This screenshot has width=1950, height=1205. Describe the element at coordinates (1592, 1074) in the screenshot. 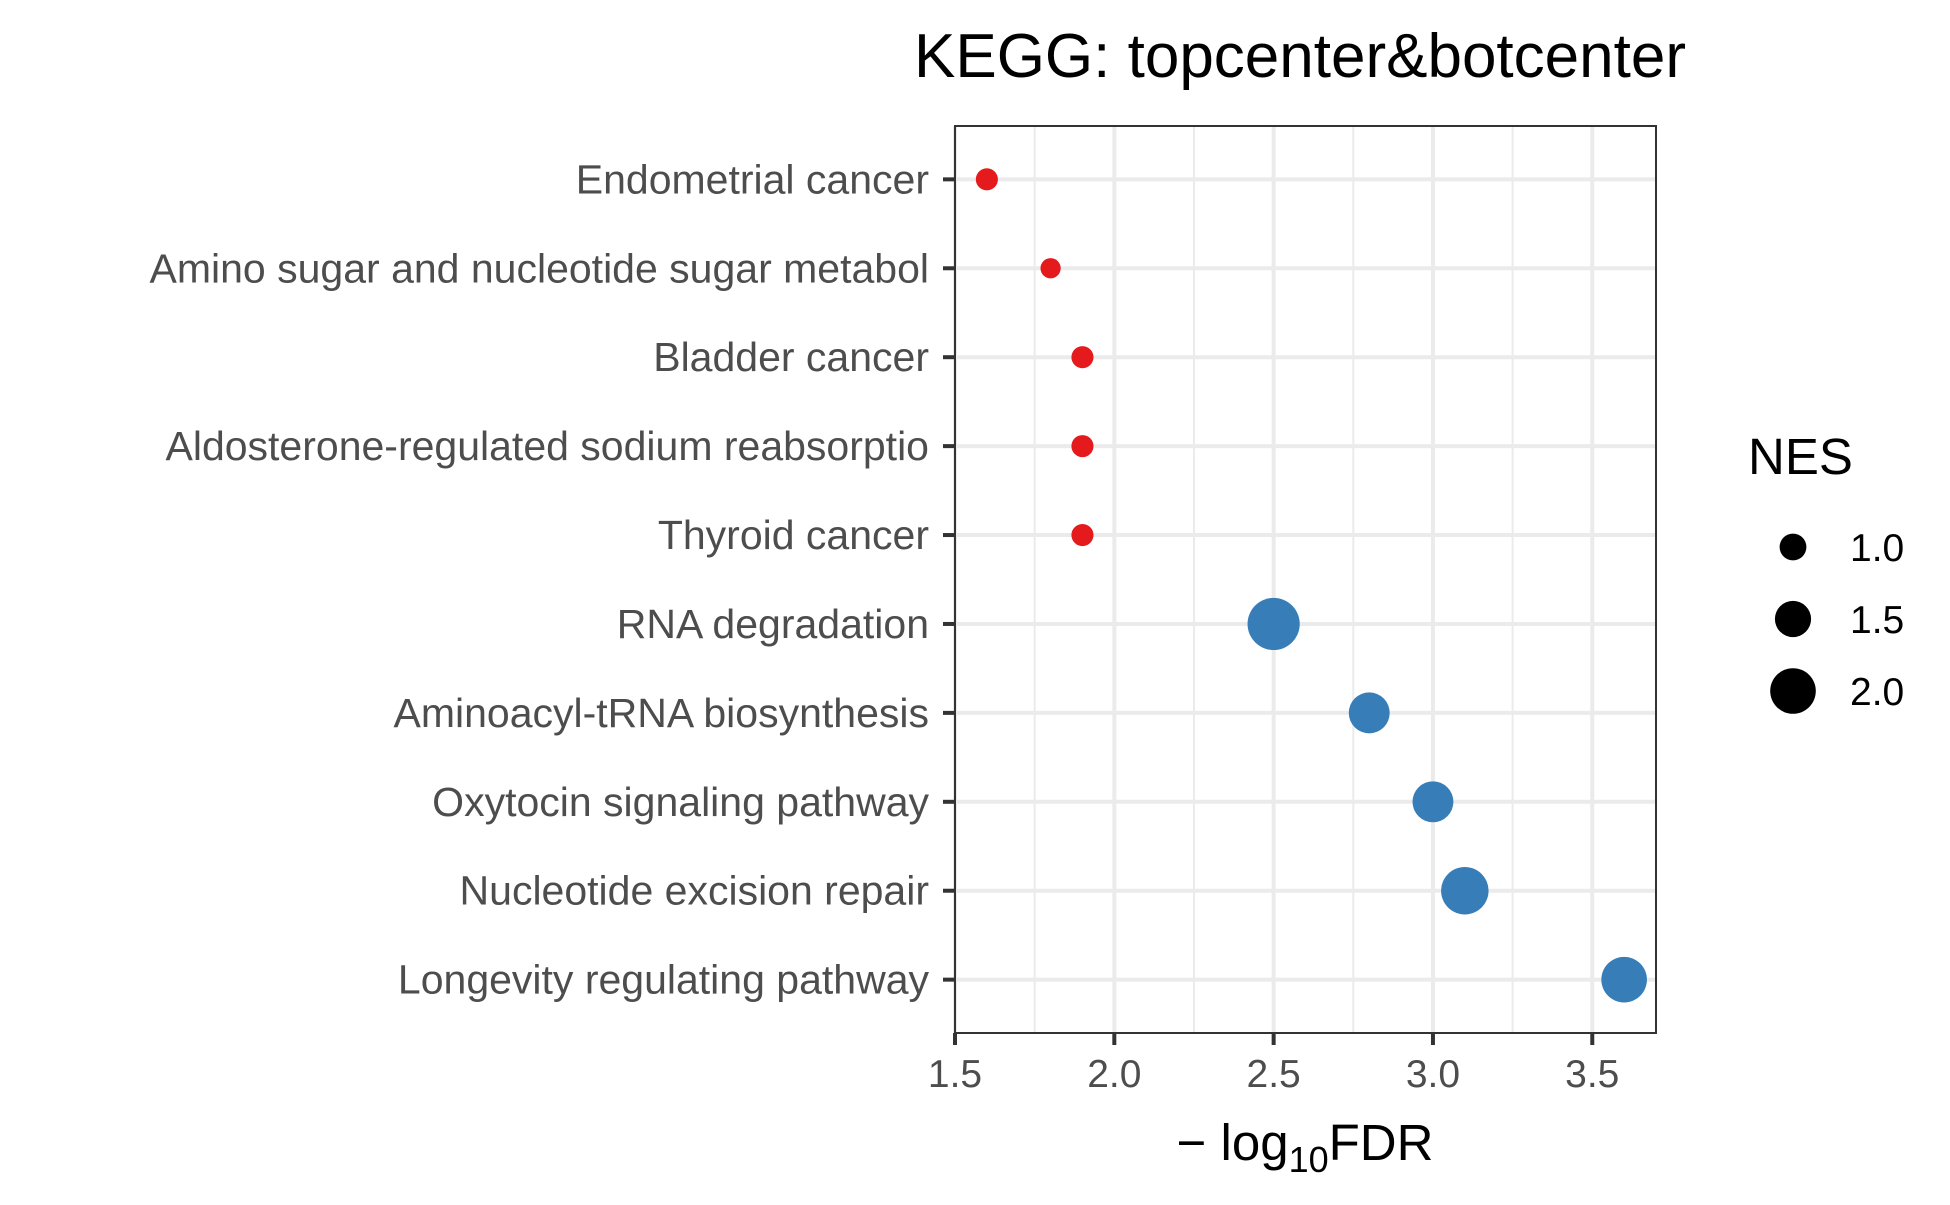

I see `x-tick-label: 3.5` at that location.